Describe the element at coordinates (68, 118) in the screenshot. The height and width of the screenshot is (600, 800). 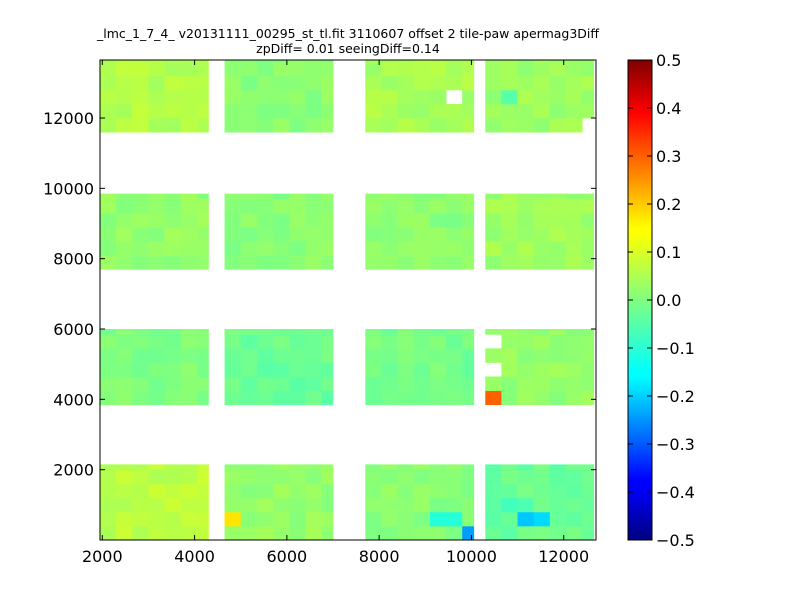
I see `y-tick-label: 12000` at that location.